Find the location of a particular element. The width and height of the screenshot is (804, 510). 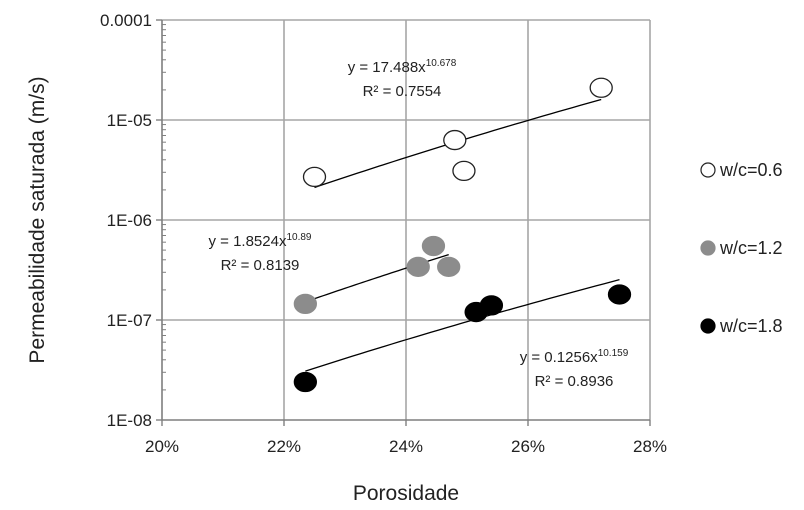

trendline-r2-1: R² = 0.7554 is located at coordinates (402, 91).